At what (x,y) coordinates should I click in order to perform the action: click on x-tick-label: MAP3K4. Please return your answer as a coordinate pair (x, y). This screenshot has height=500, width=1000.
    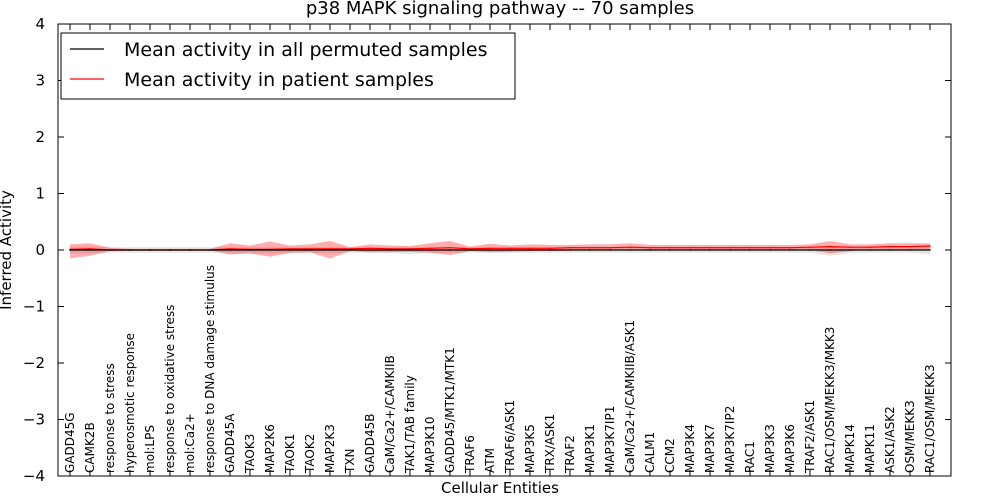
    Looking at the image, I should click on (690, 448).